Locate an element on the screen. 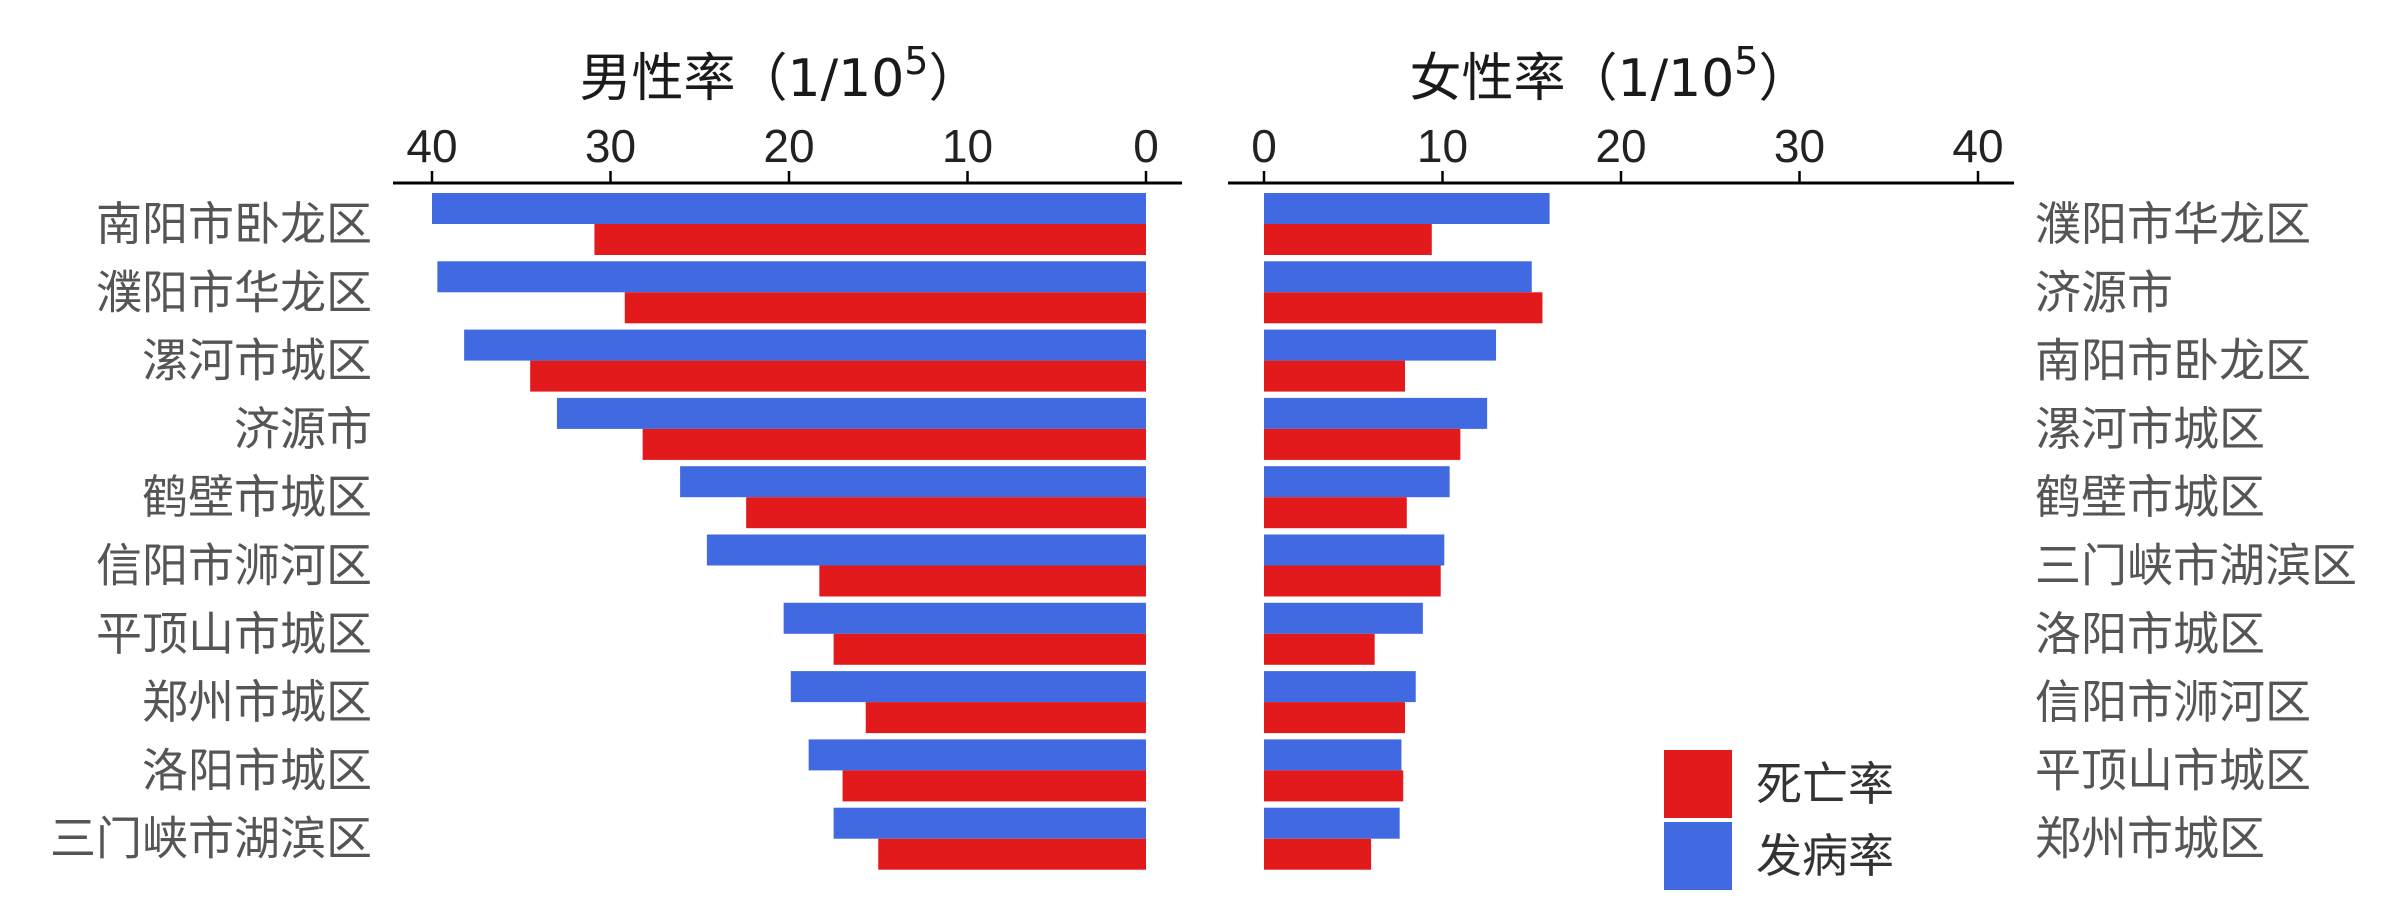 This screenshot has width=2400, height=900. legend-label-incidence: 发病率 is located at coordinates (1825, 856).